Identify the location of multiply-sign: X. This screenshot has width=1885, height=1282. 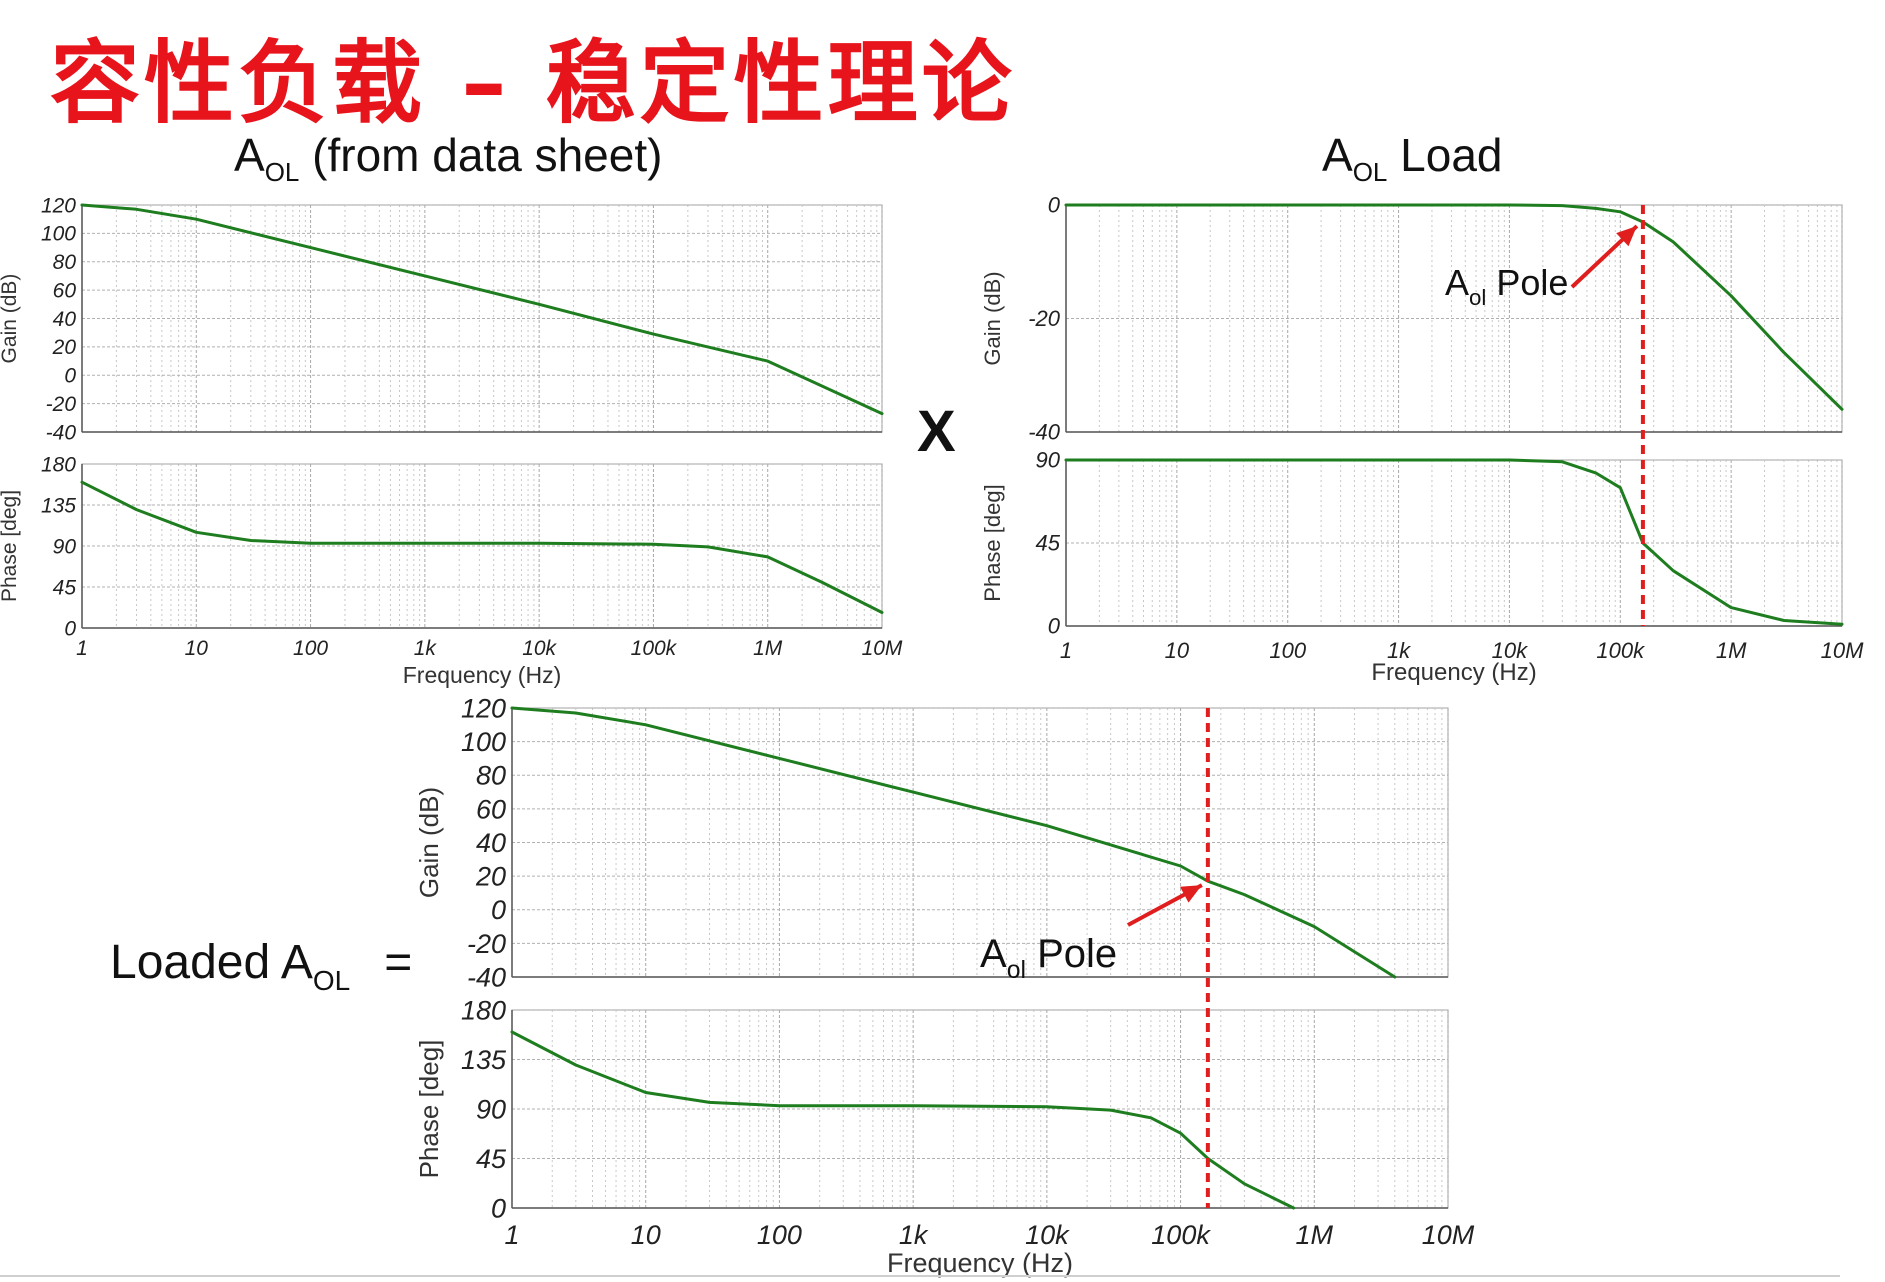
(936, 431).